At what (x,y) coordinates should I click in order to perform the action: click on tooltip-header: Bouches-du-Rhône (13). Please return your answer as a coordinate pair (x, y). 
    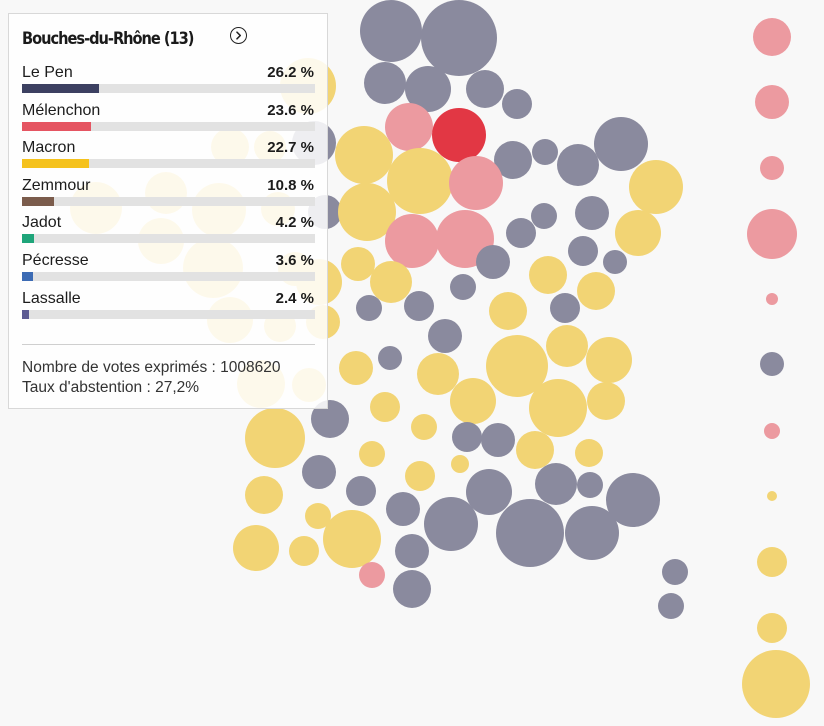
    Looking at the image, I should click on (168, 39).